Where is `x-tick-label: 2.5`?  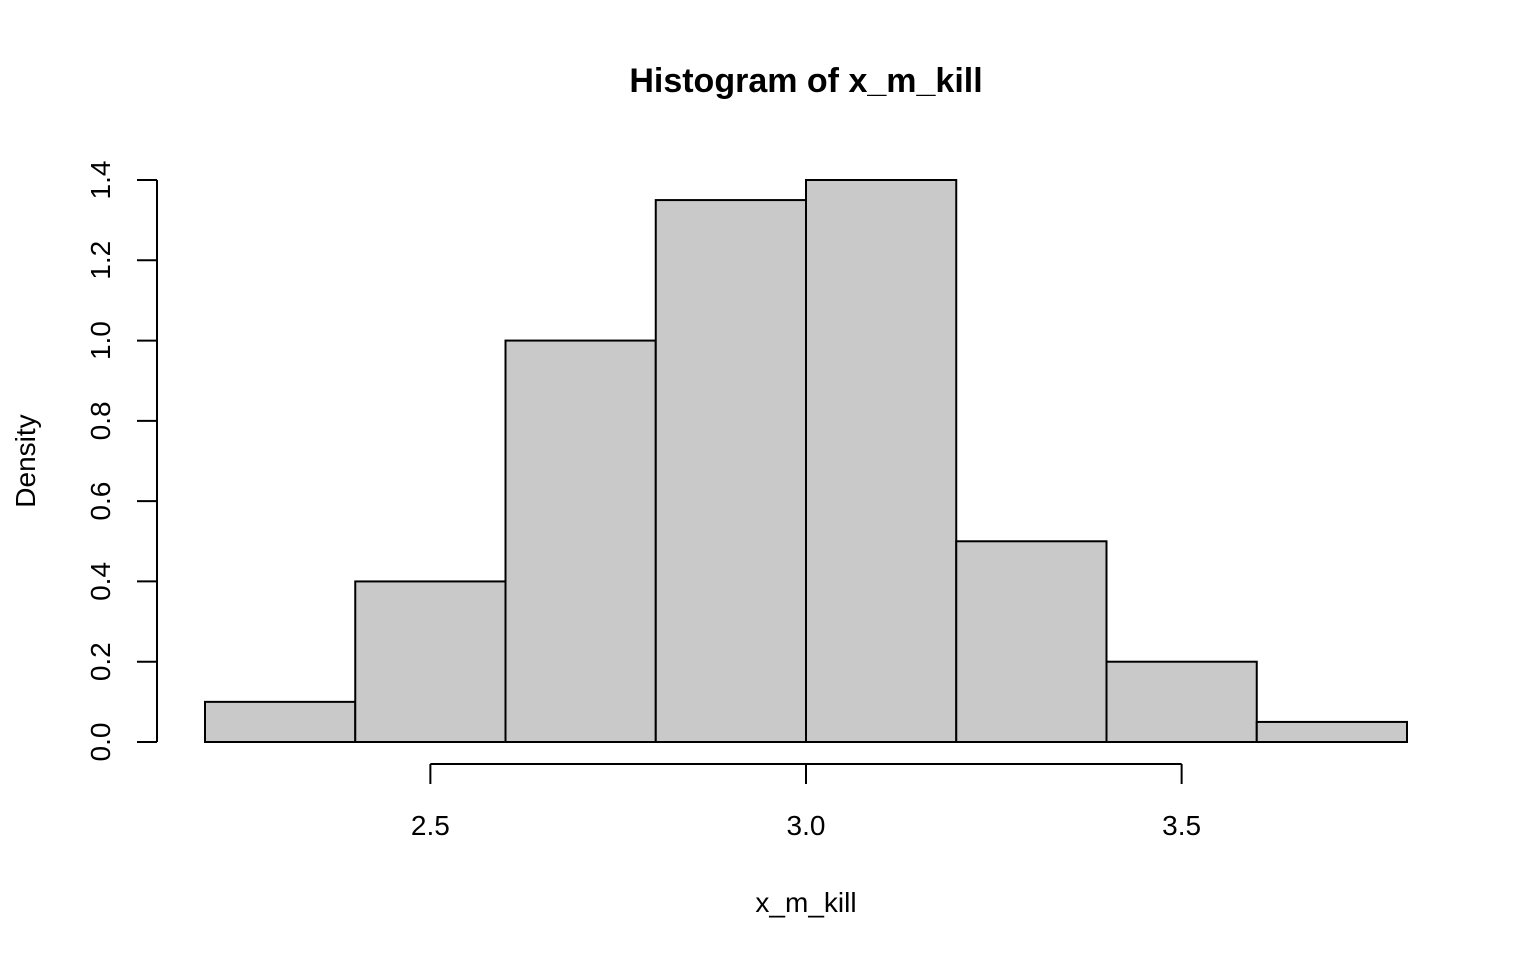 x-tick-label: 2.5 is located at coordinates (430, 825).